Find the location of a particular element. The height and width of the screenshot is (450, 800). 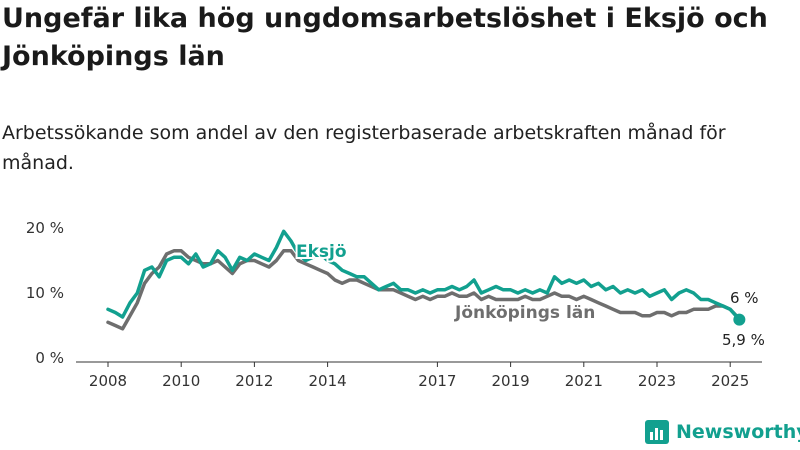

x-tick-label: 2008 is located at coordinates (108, 381).